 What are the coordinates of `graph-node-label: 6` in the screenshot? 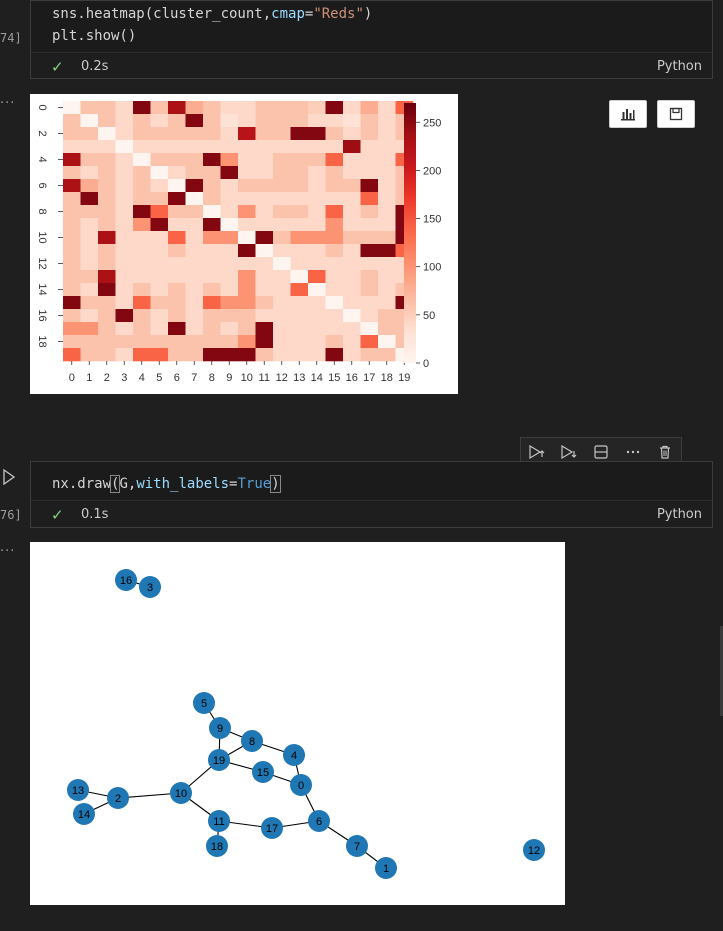 It's located at (319, 822).